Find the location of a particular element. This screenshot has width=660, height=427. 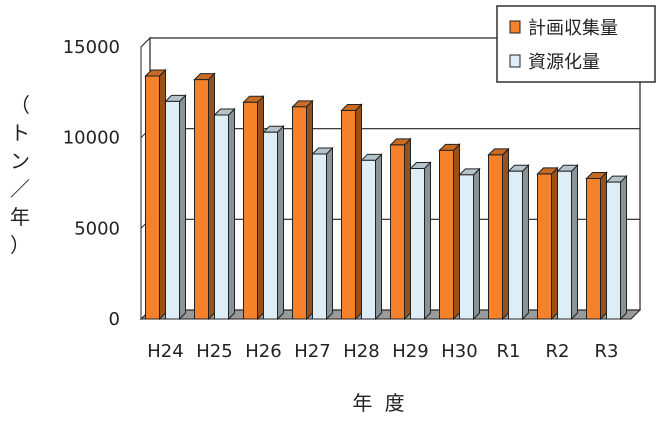

y-axis-title-char: ン is located at coordinates (20, 161).